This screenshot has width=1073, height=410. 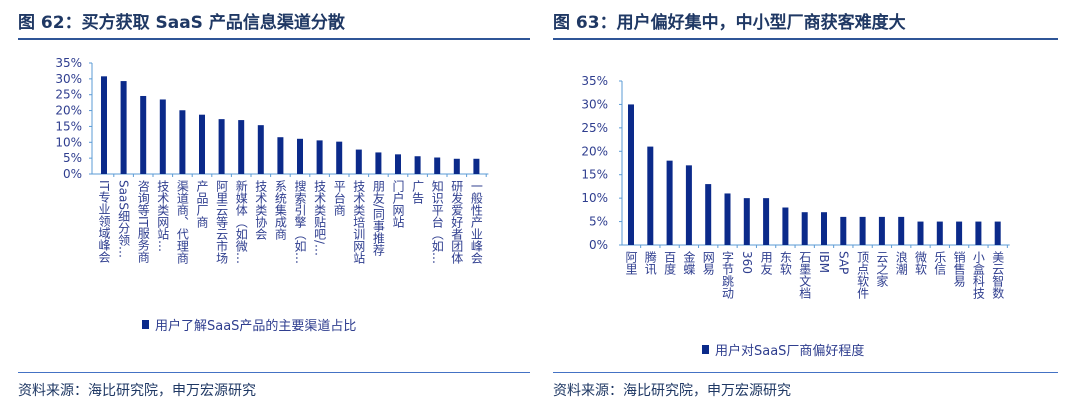 I want to click on source-note-right: 资料来源：海比研究院，申万宏源研究, so click(x=672, y=391).